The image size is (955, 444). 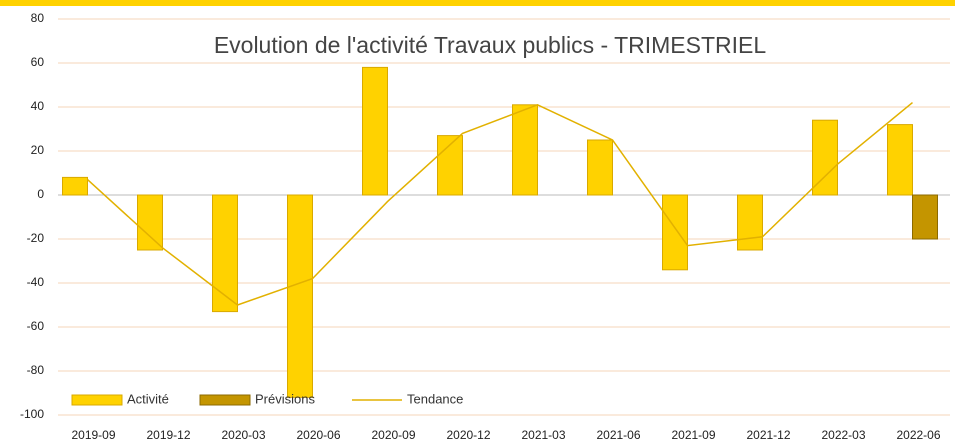 I want to click on y-tick-label: 20, so click(x=38, y=150).